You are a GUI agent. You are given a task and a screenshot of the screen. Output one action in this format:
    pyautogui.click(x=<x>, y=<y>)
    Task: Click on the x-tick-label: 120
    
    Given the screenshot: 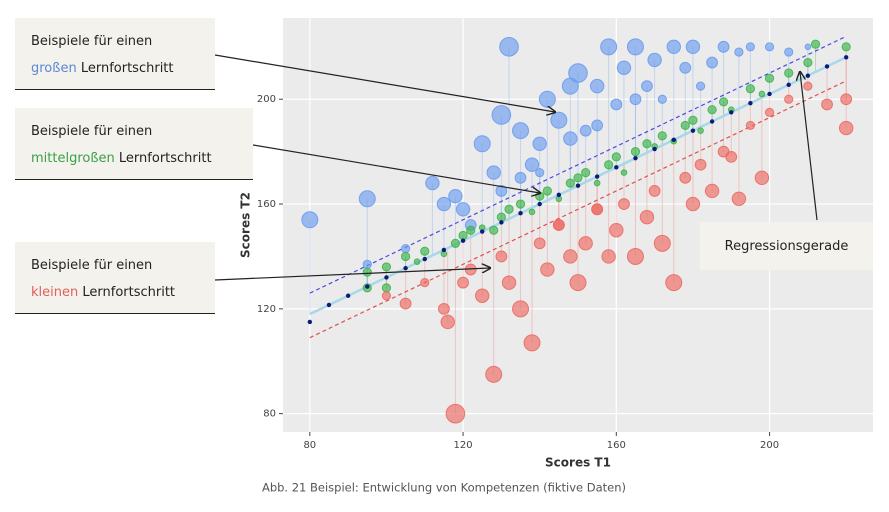 What is the action you would take?
    pyautogui.click(x=463, y=445)
    